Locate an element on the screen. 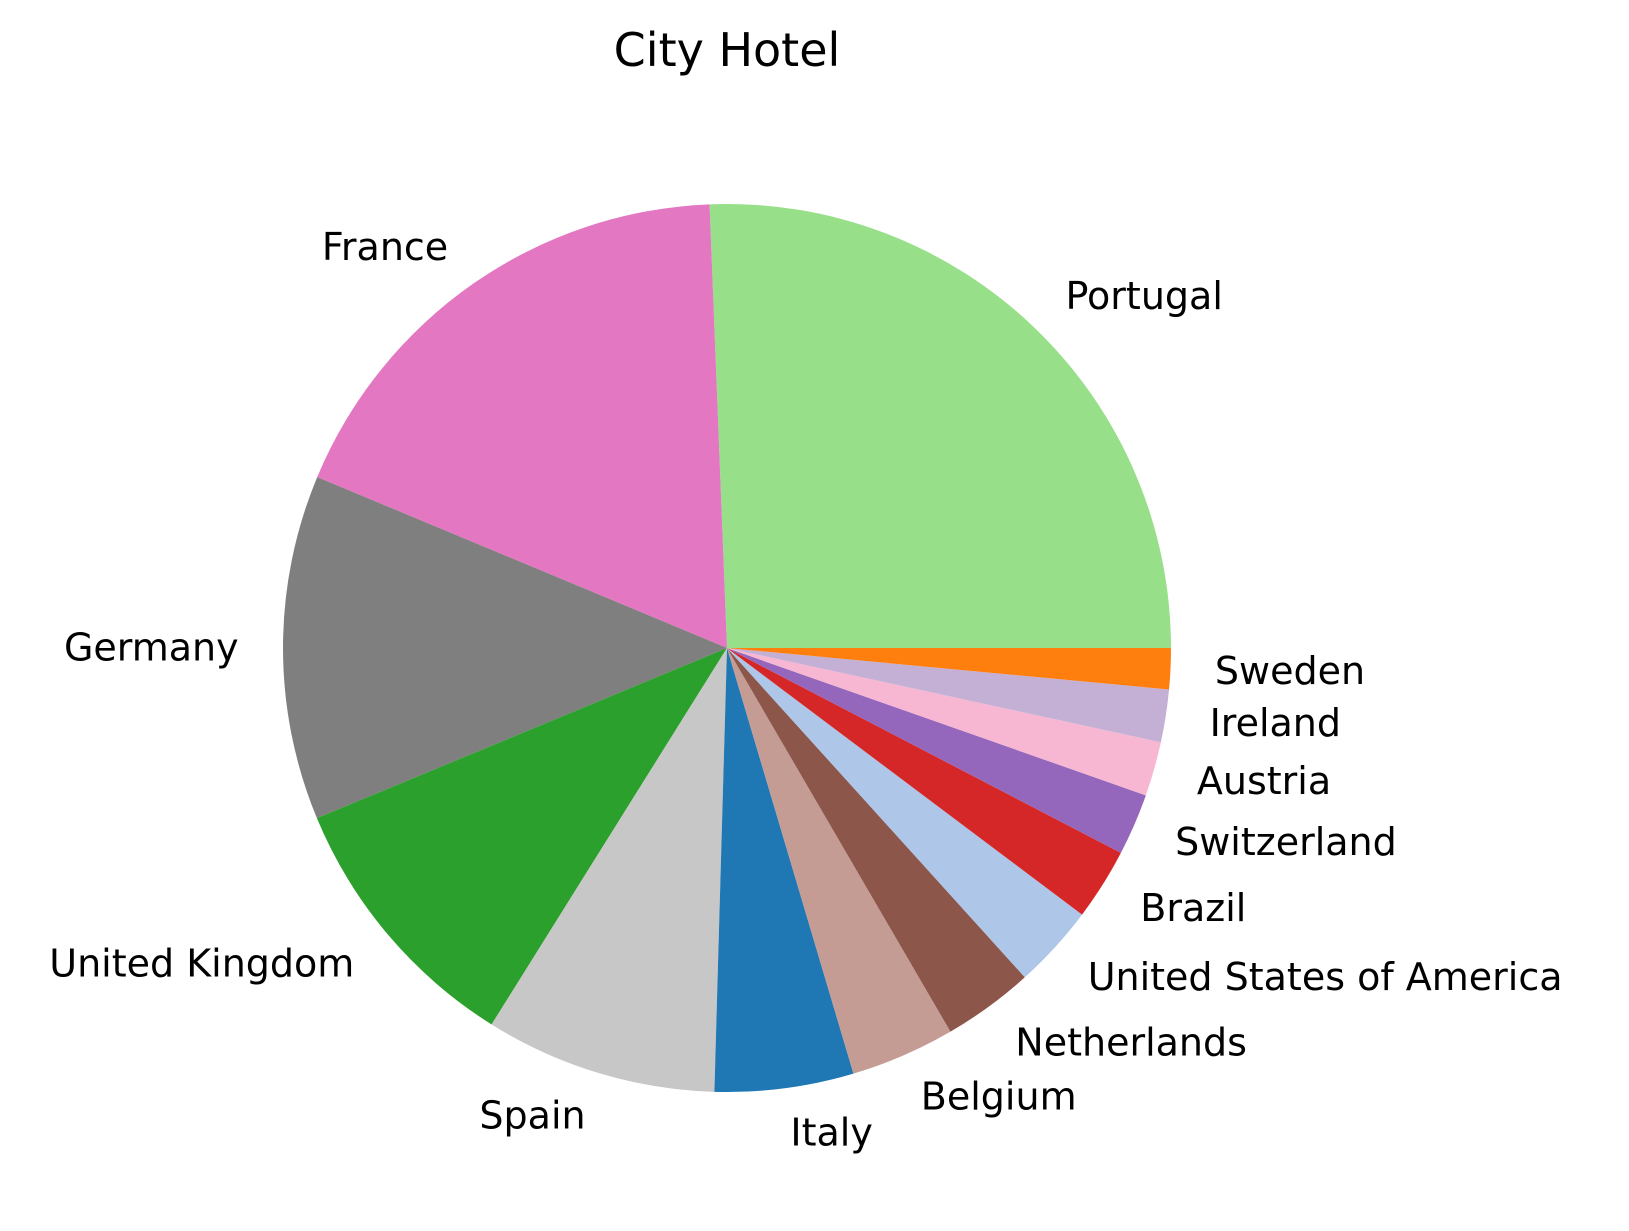 The image size is (1629, 1231). pie-label-france: France is located at coordinates (385, 247).